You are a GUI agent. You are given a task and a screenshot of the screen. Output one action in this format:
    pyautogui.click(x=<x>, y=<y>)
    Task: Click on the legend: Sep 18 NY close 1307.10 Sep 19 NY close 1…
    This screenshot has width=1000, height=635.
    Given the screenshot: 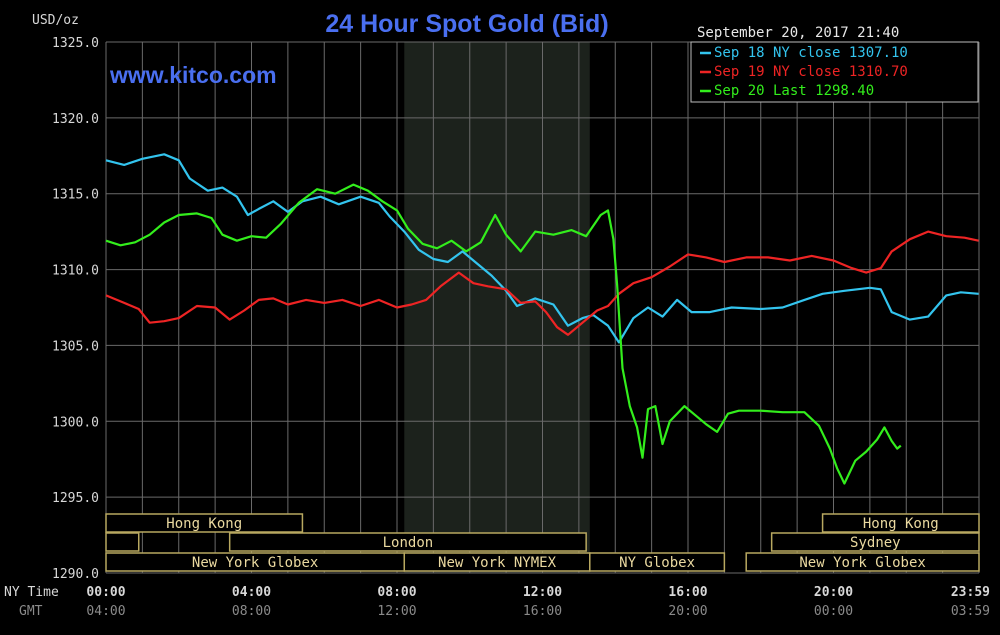 What is the action you would take?
    pyautogui.click(x=804, y=72)
    